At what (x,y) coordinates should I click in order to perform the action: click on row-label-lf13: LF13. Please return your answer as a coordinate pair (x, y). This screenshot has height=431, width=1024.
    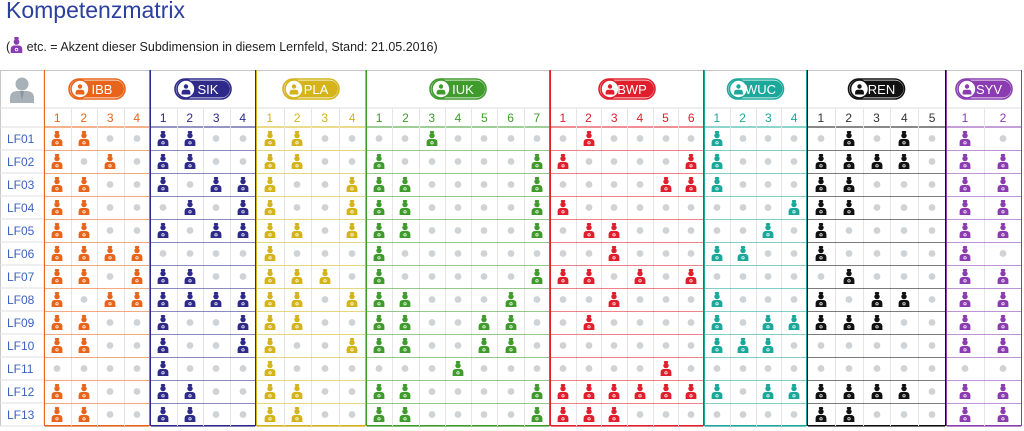
    Looking at the image, I should click on (21, 415).